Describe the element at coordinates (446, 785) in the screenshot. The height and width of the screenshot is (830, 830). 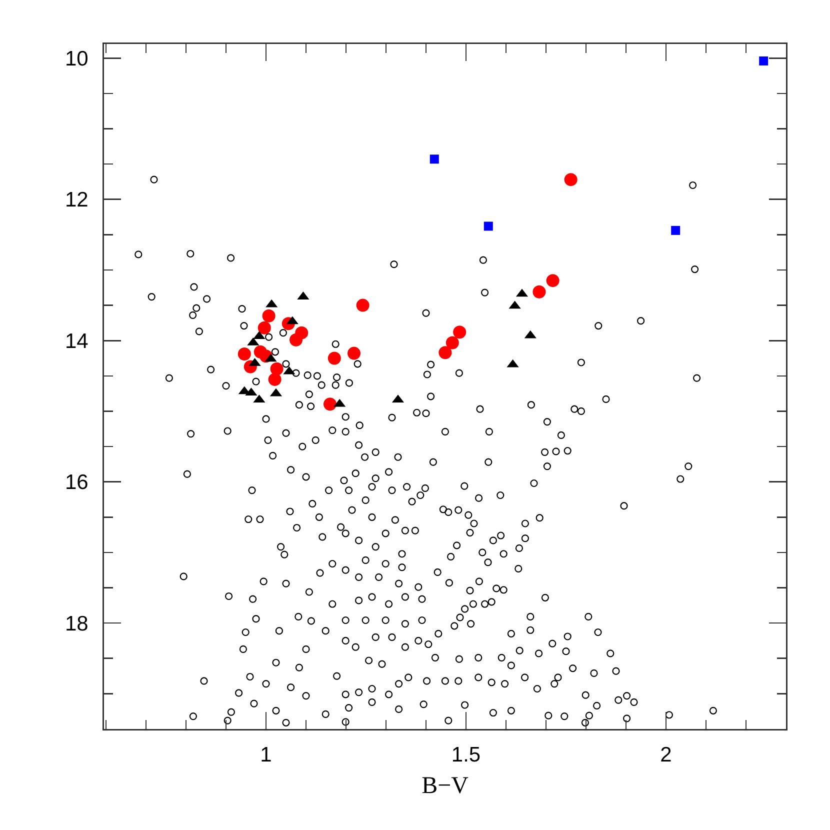
I see `x-axis-title: B−V` at that location.